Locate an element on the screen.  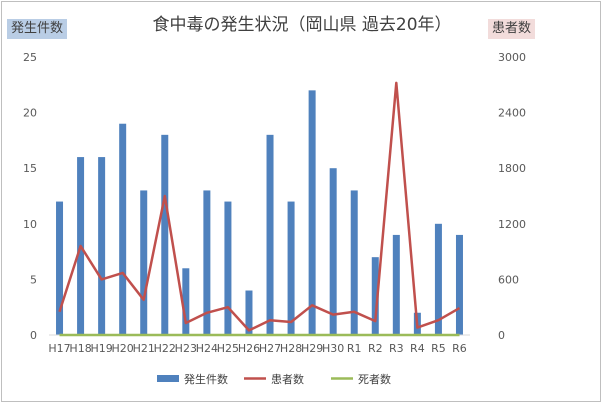
x-tick-label: R3 is located at coordinates (396, 348).